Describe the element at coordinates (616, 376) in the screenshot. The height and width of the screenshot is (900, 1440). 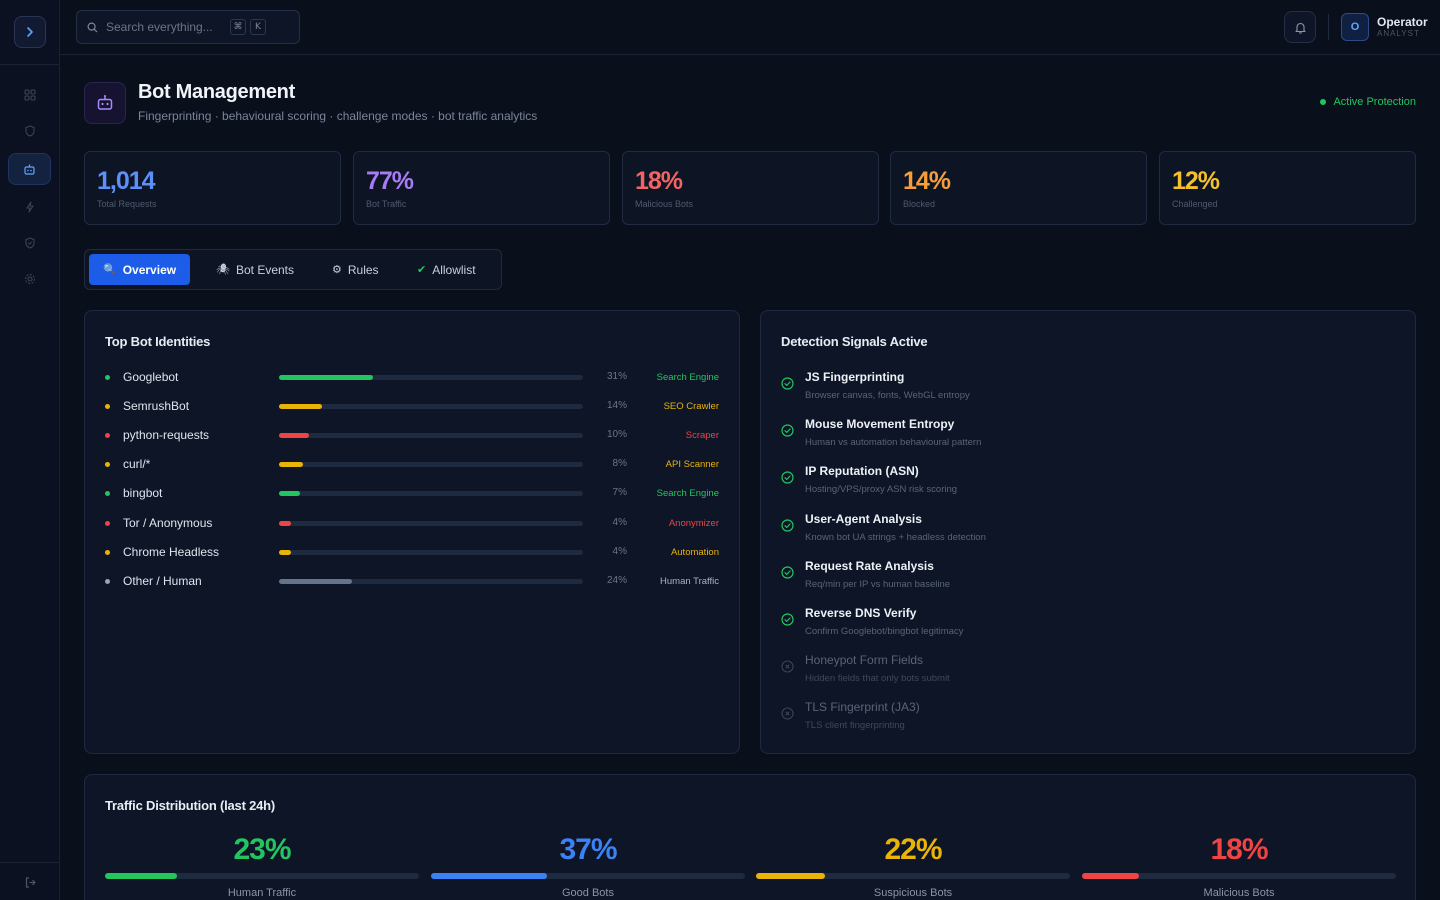
I see `bot-percentage: 31%` at that location.